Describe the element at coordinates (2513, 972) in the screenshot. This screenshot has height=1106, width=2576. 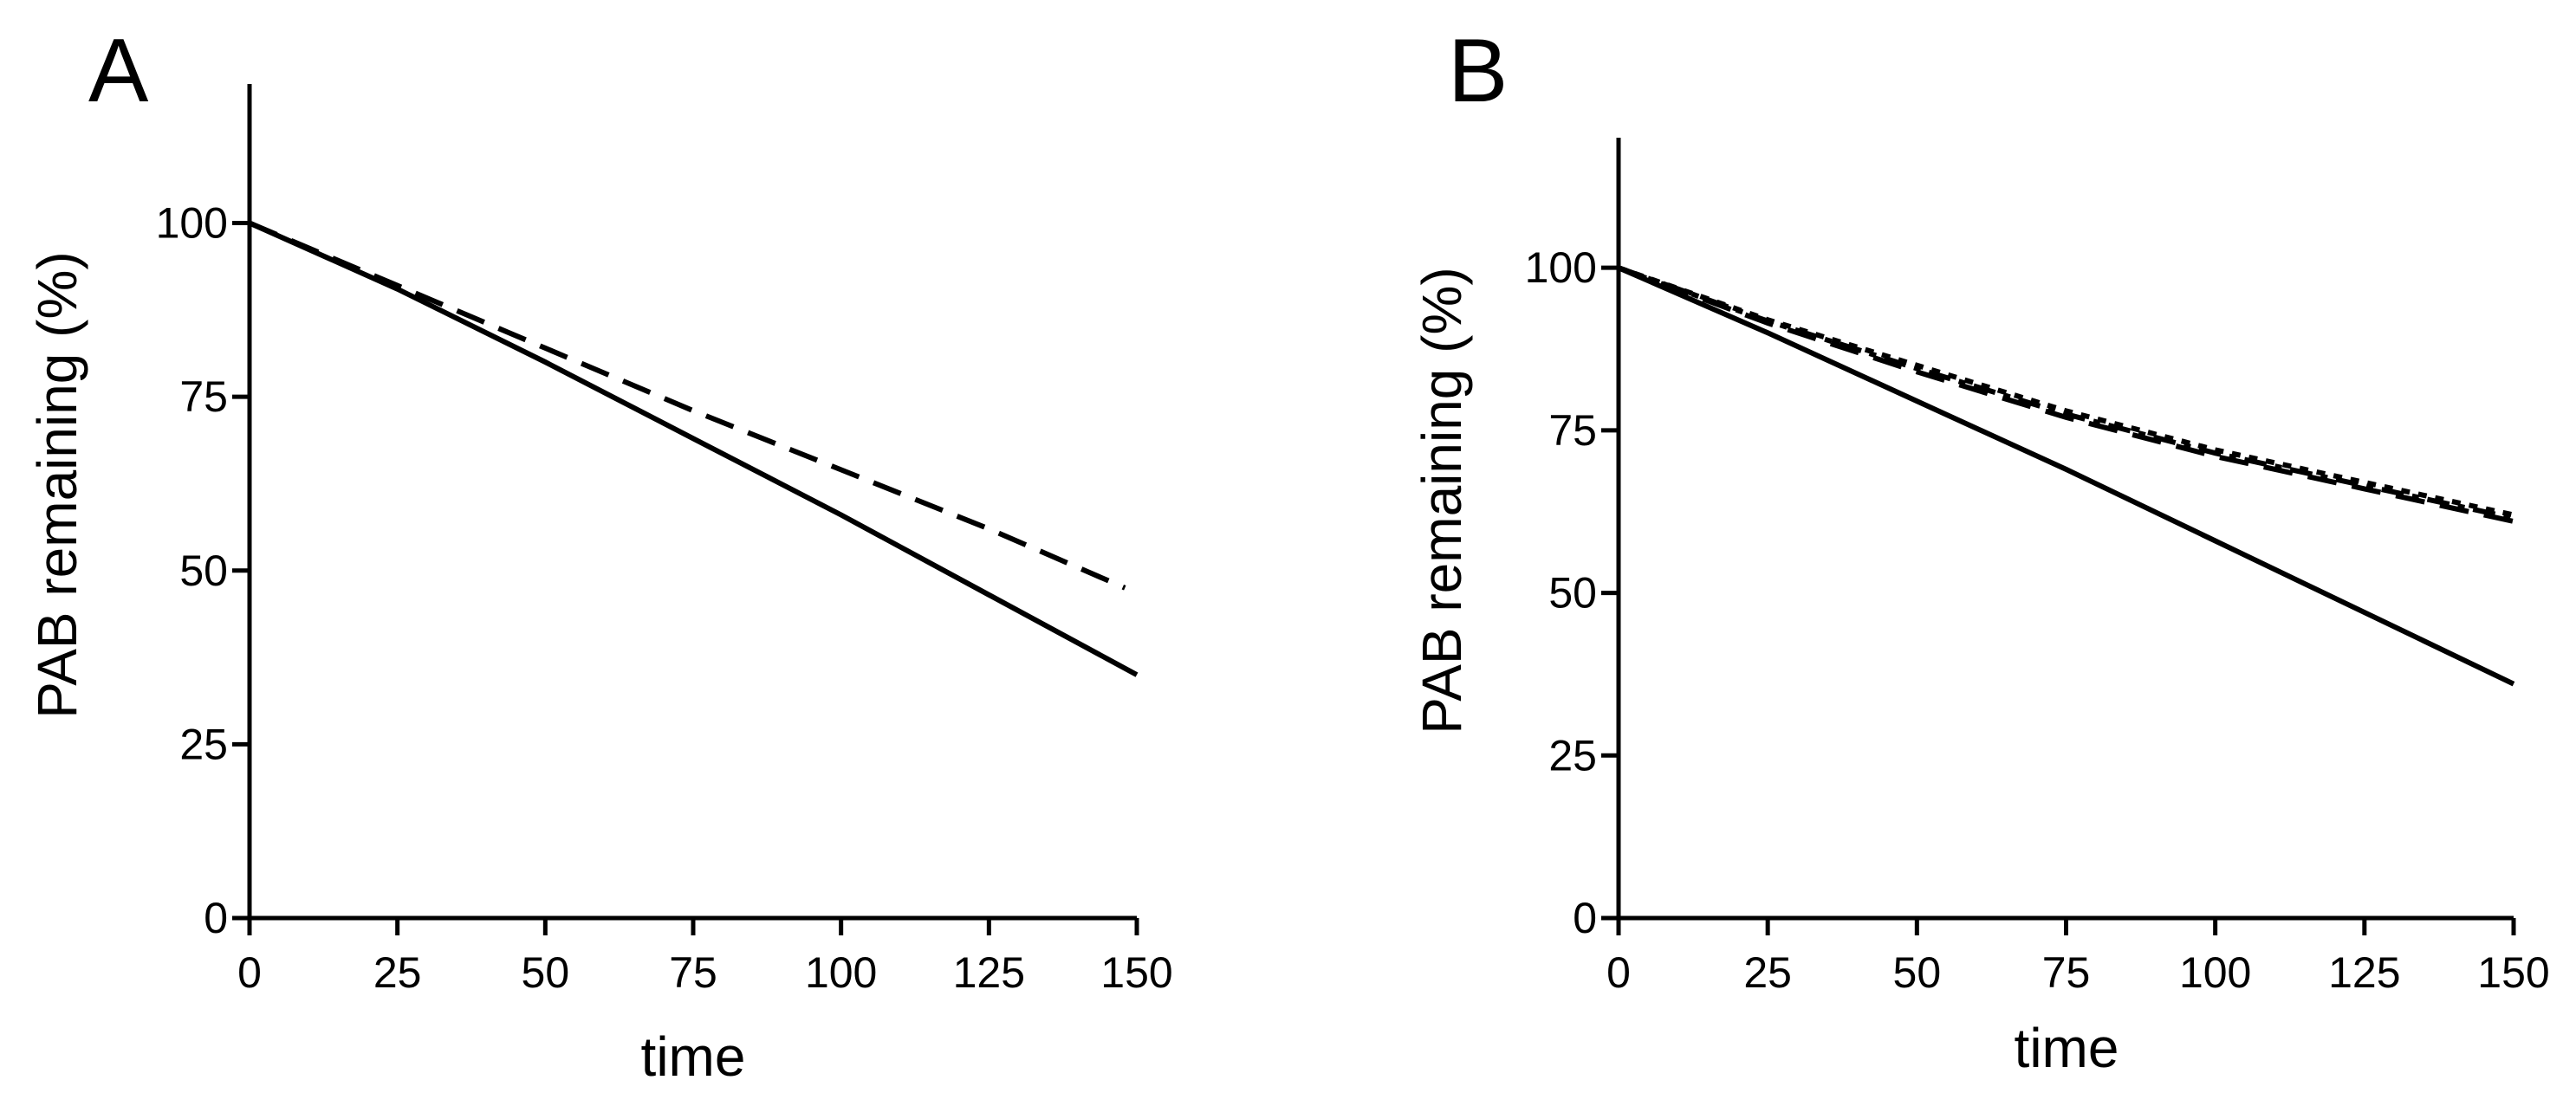
I see `x-tick-label-b-150: 150` at that location.